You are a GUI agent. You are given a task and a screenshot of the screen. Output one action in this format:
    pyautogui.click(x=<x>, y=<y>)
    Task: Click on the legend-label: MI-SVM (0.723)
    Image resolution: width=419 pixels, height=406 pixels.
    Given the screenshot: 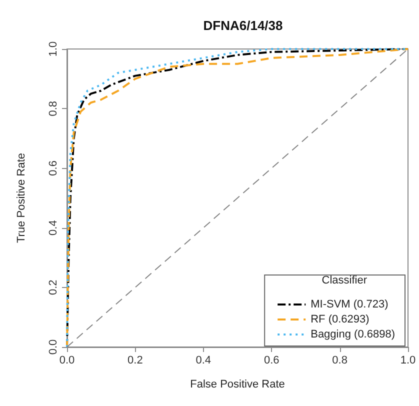 What is the action you would take?
    pyautogui.click(x=349, y=304)
    